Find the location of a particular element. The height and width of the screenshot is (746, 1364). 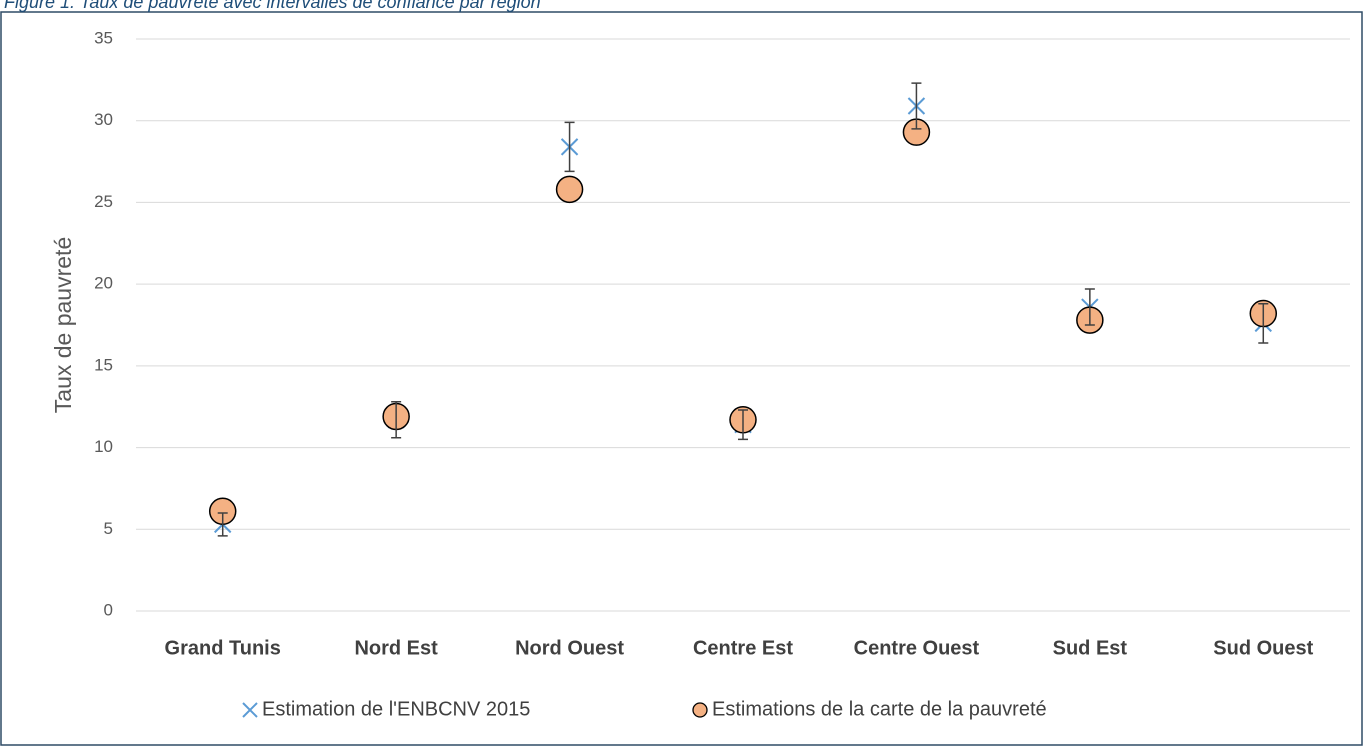

x-tick-label: Grand Tunis is located at coordinates (223, 648).